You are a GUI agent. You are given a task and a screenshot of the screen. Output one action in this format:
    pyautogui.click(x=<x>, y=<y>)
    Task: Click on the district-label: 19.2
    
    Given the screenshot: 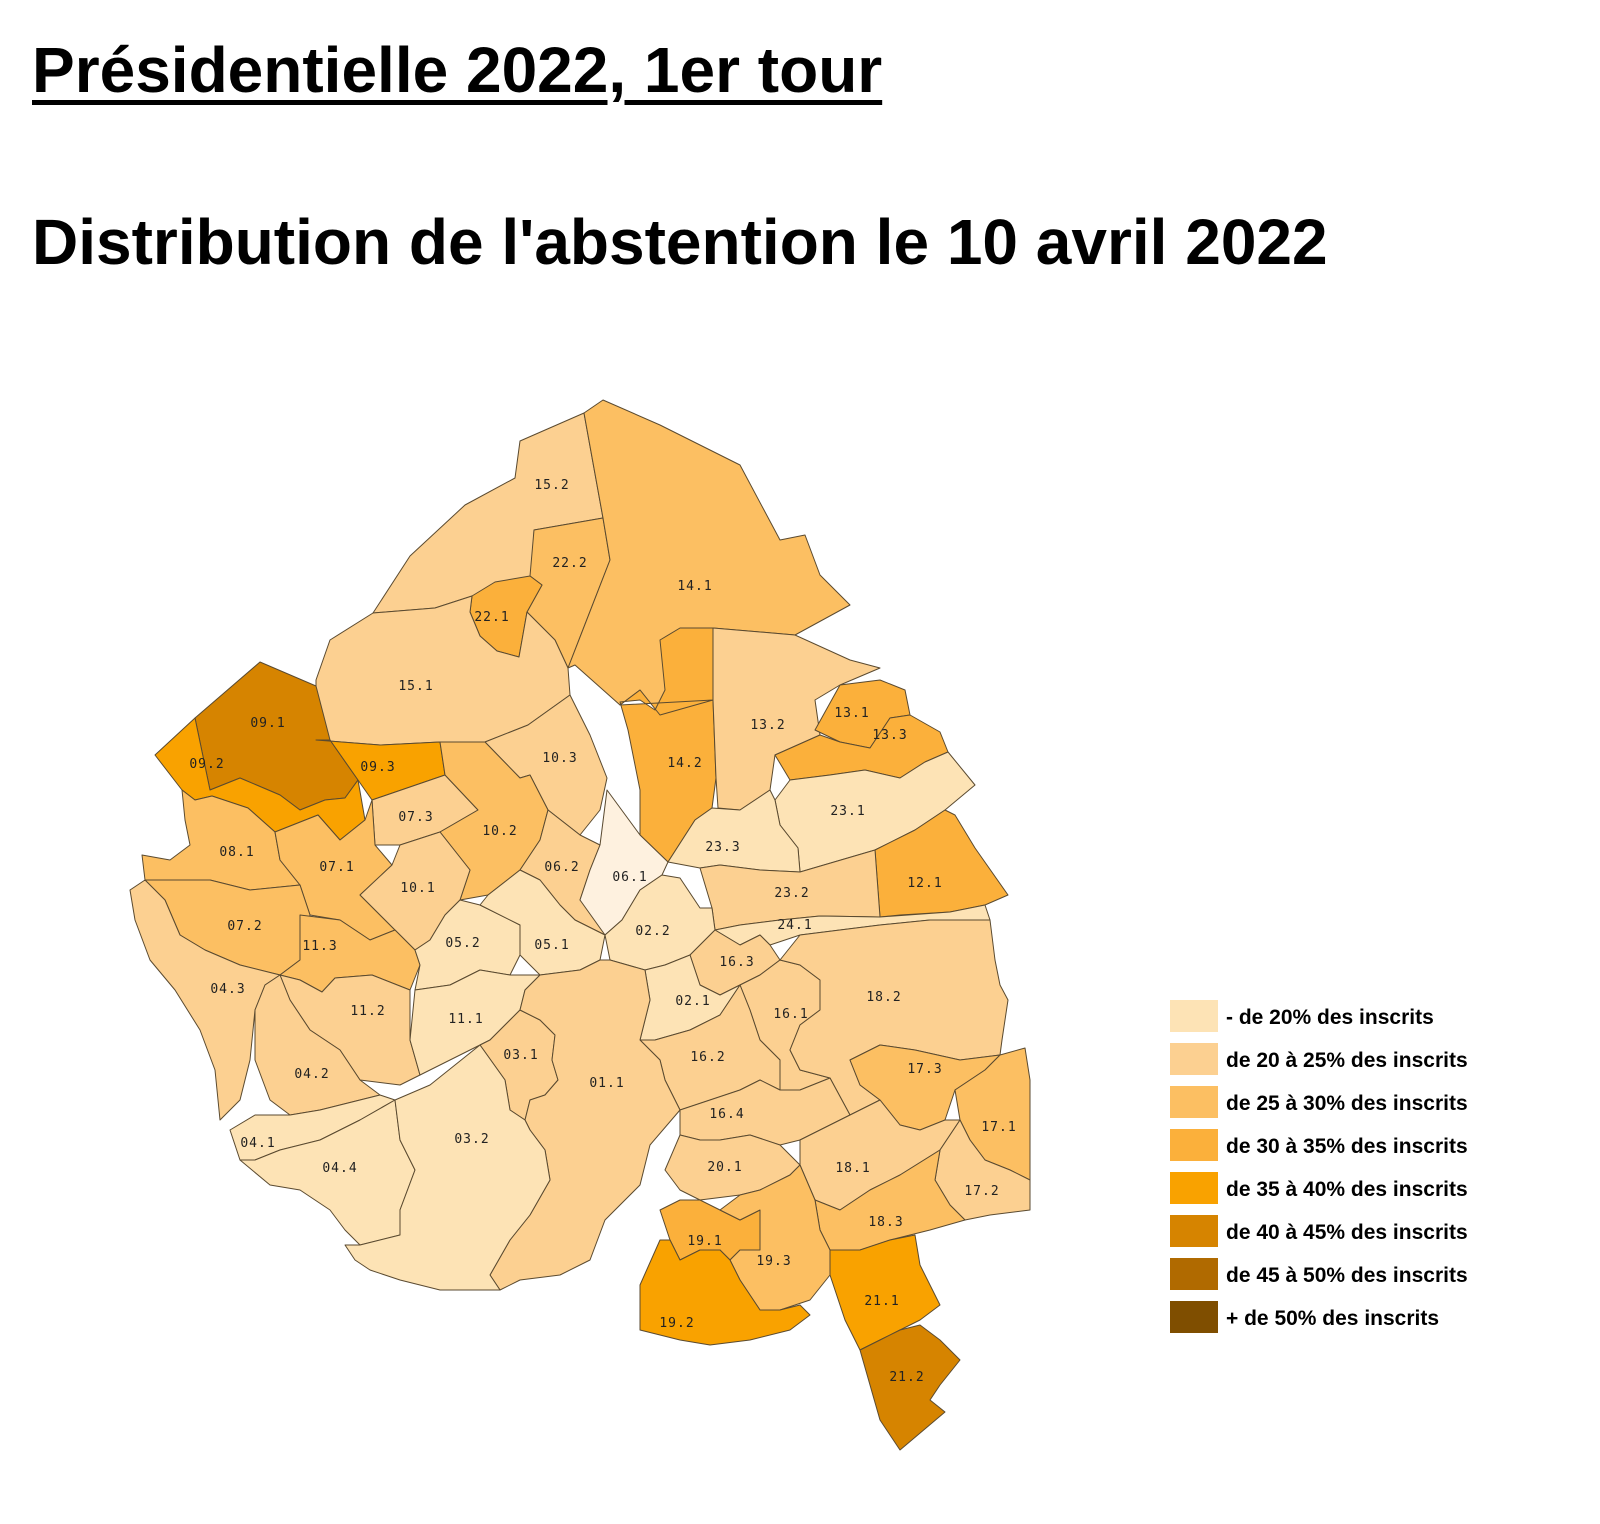 What is the action you would take?
    pyautogui.click(x=676, y=1323)
    